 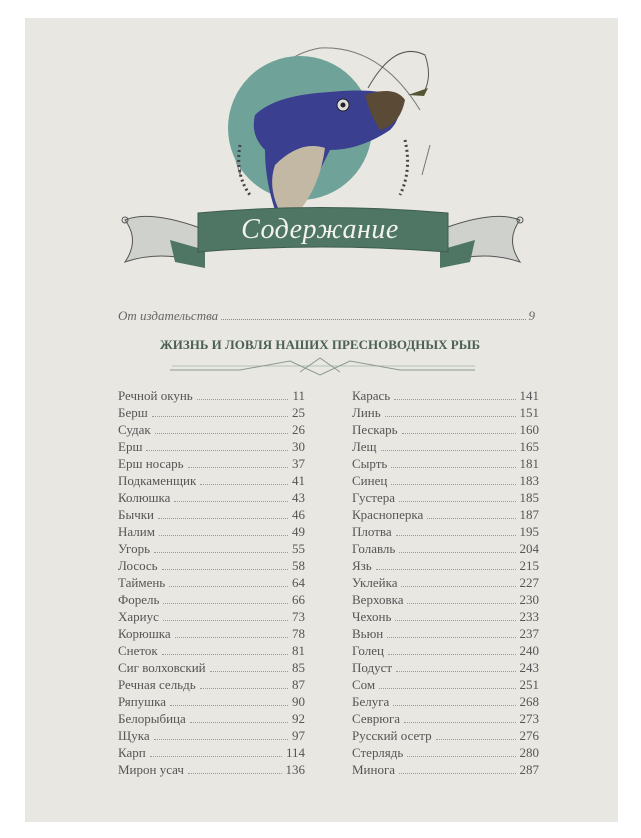 I want to click on toc-entry: Верховка 230, so click(x=445, y=600).